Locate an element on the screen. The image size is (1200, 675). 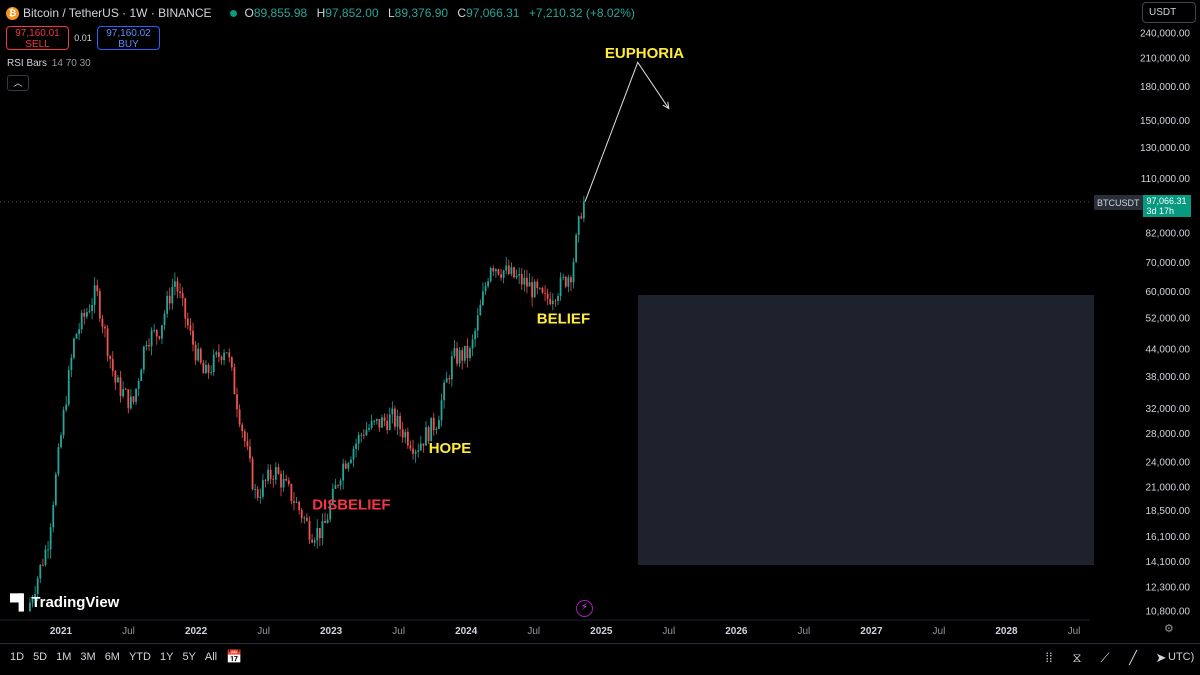
currency-selector: USDT is located at coordinates (1169, 12).